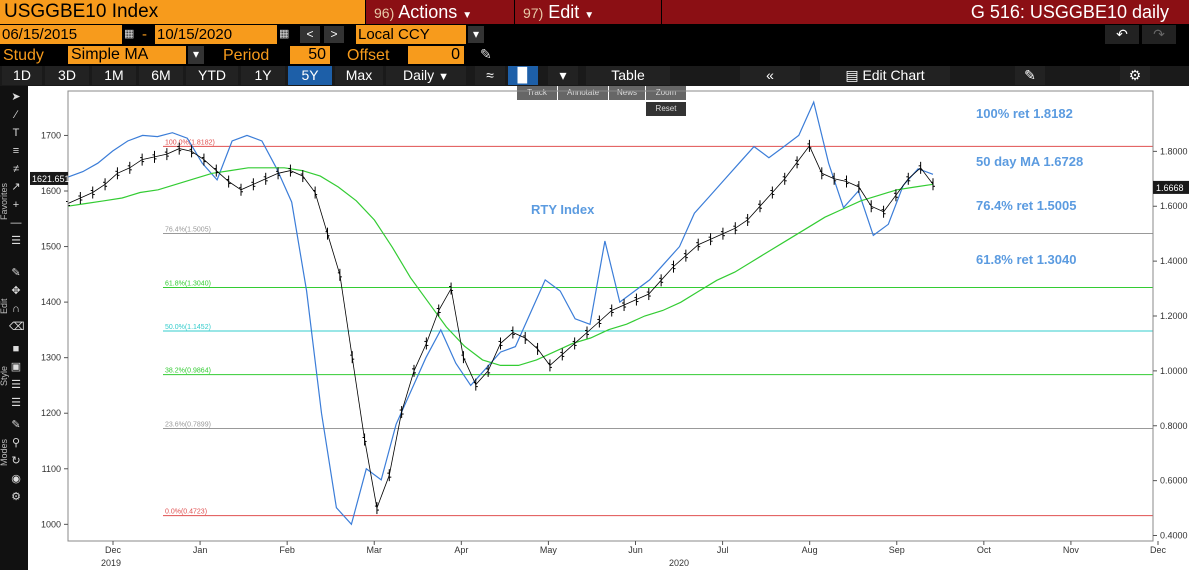 Image resolution: width=1189 pixels, height=570 pixels. What do you see at coordinates (51, 469) in the screenshot?
I see `left-tick-label: 1100` at bounding box center [51, 469].